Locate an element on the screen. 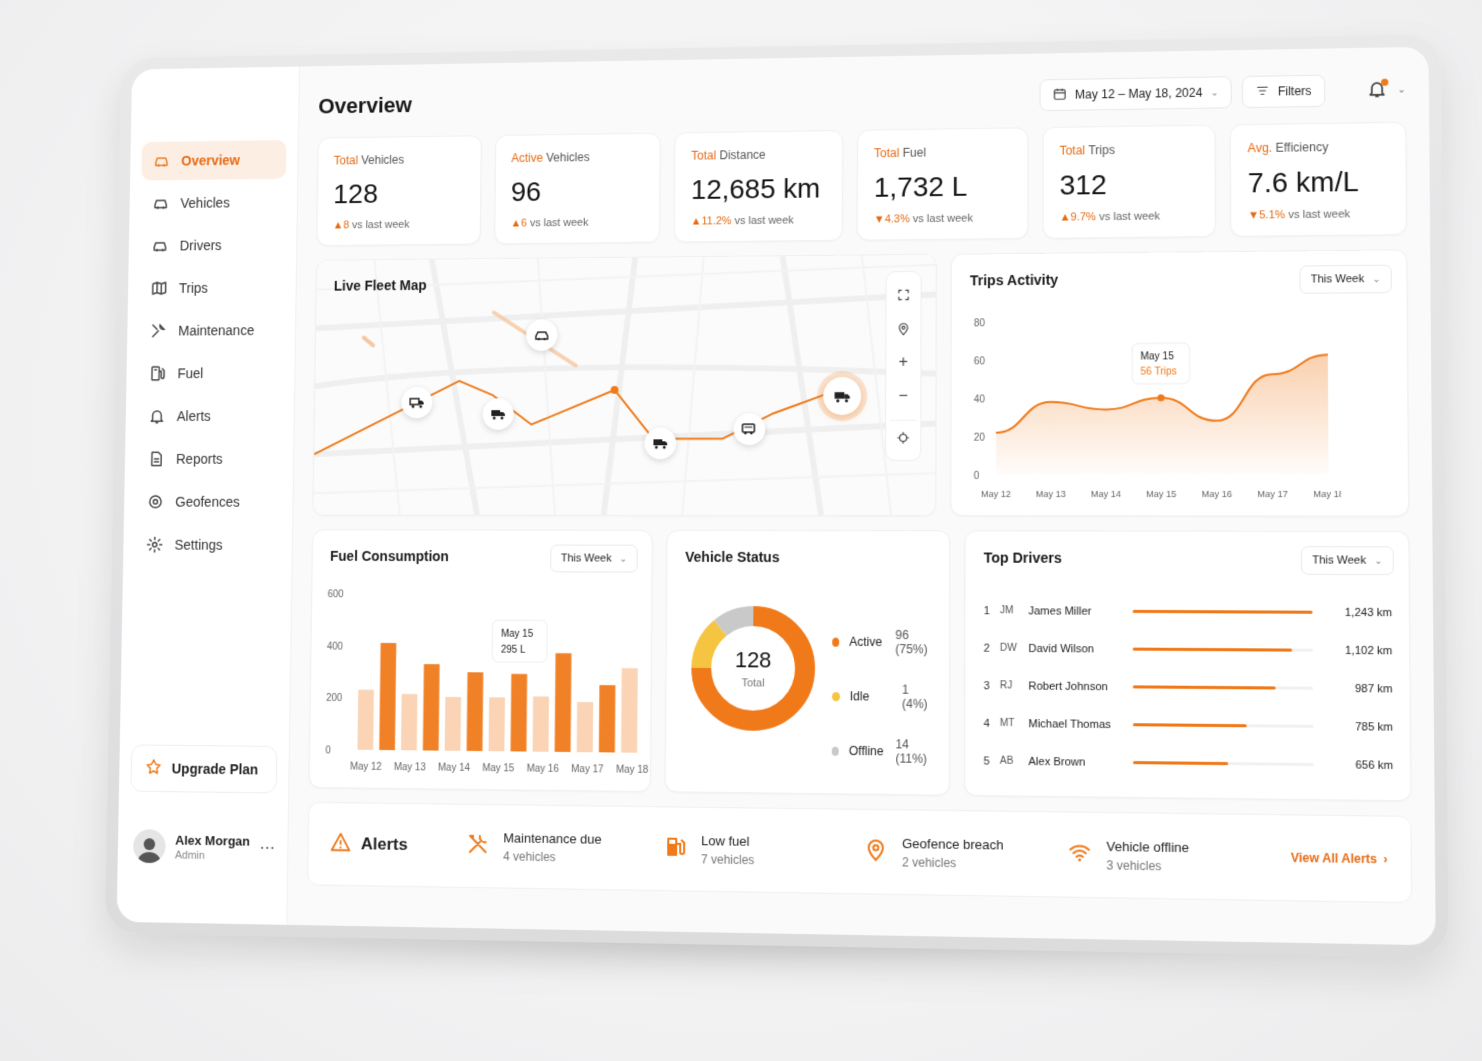  sidebar-item-label: Reports is located at coordinates (199, 459).